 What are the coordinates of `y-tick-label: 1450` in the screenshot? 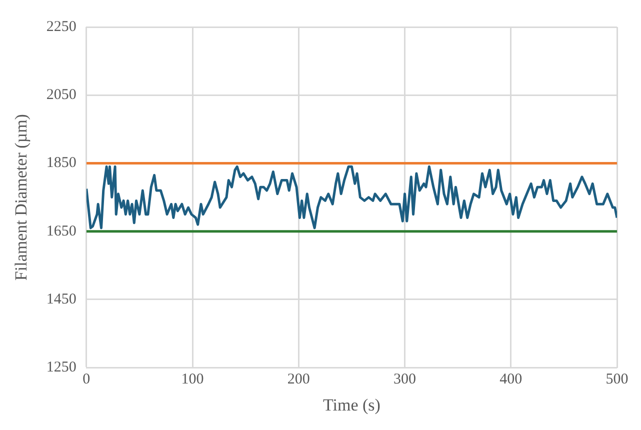 It's located at (61, 299).